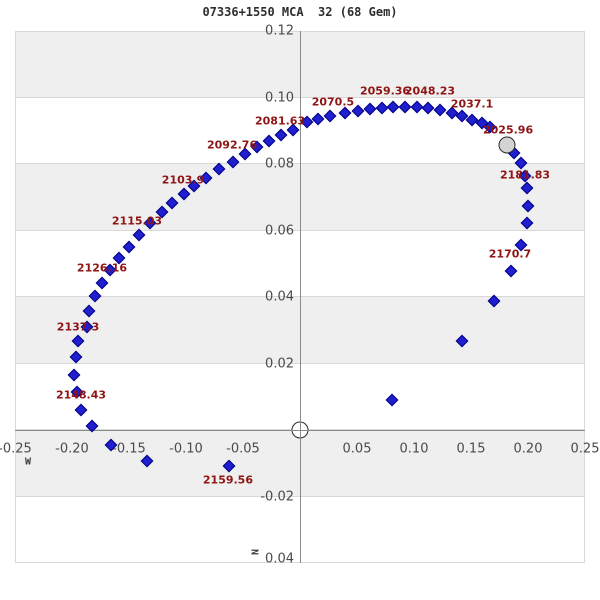 The image size is (600, 600). I want to click on epoch-label: 2037.1, so click(472, 104).